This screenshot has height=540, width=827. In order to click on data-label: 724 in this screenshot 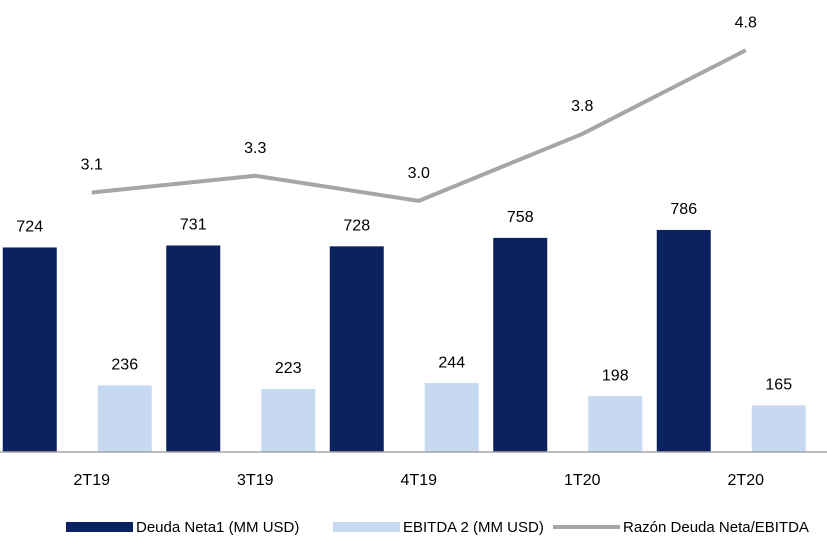, I will do `click(29, 227)`.